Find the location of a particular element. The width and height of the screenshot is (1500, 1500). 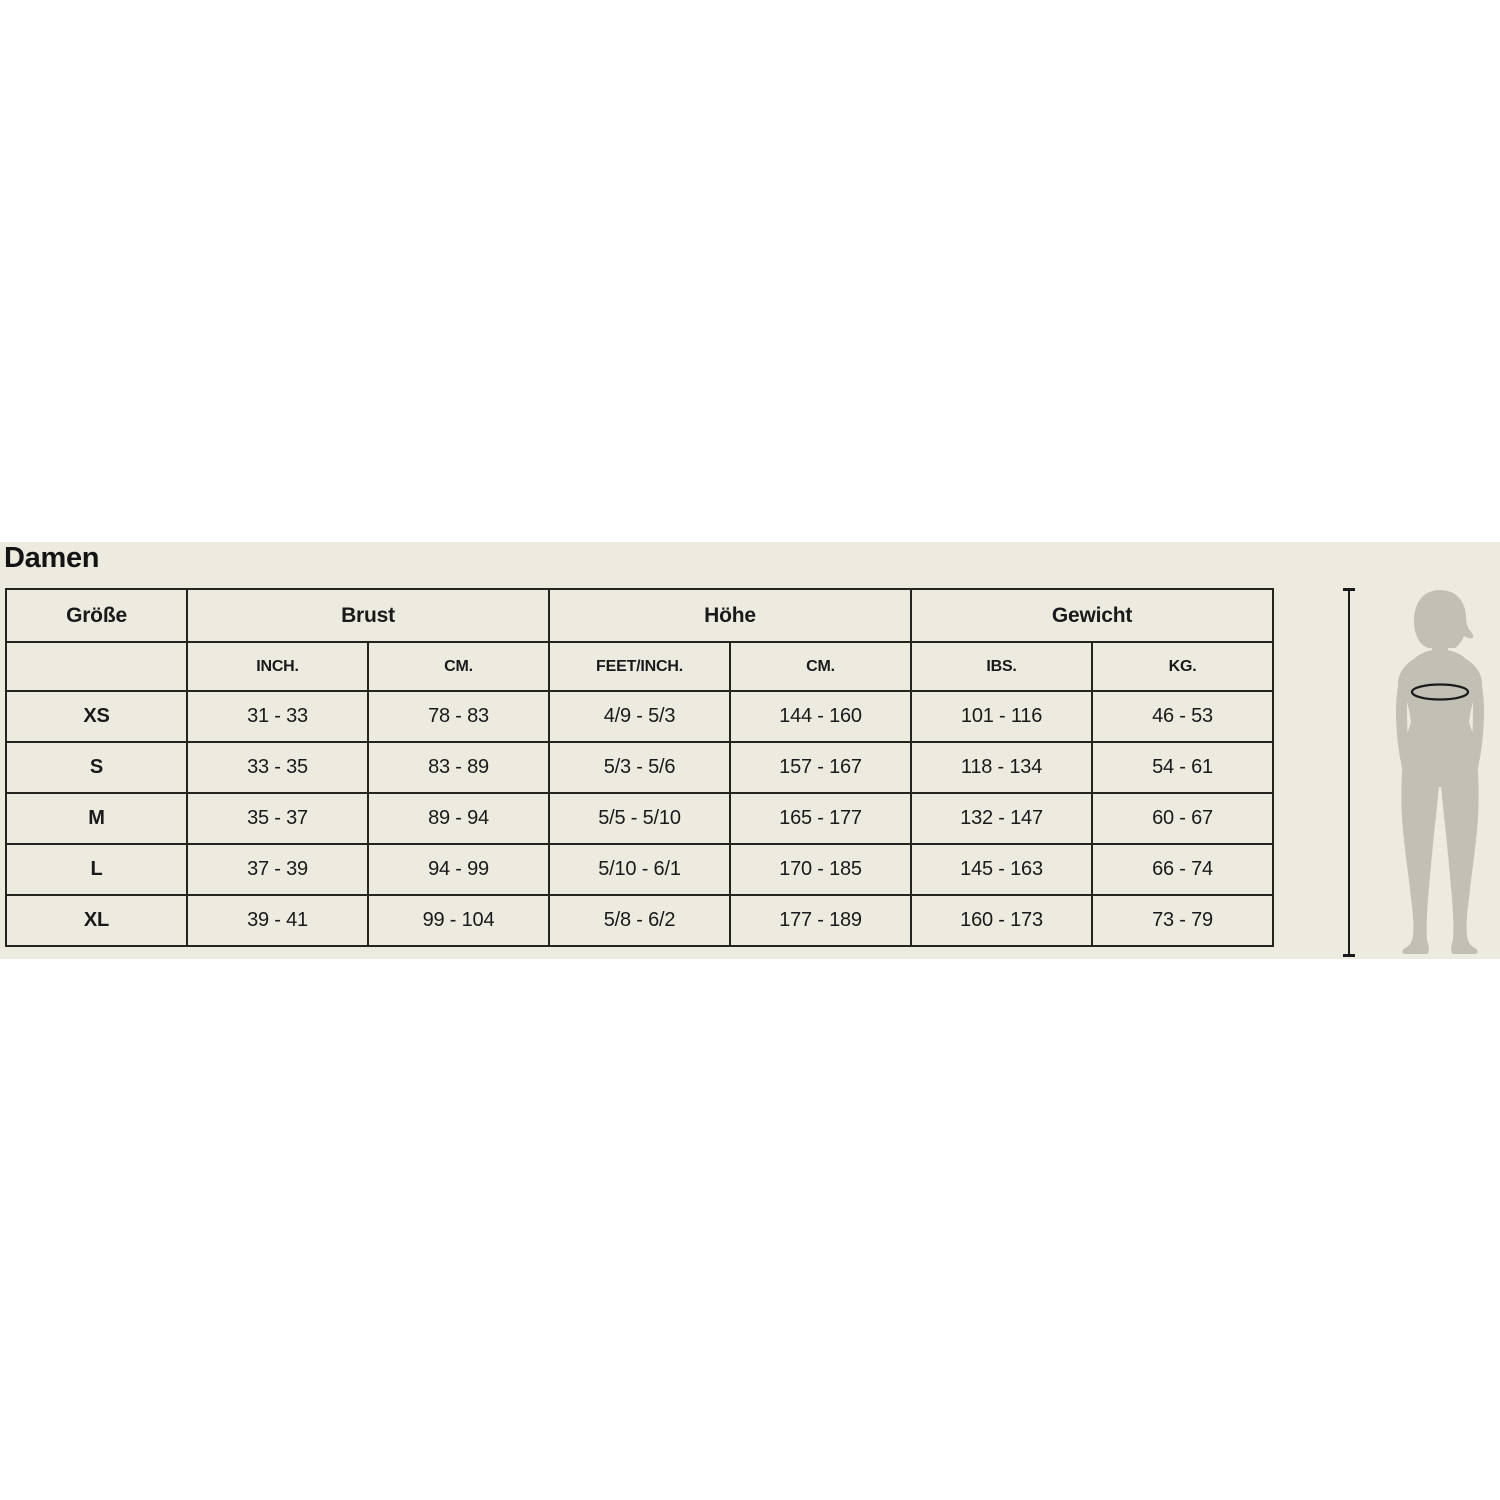

value-cell: 118 - 134 is located at coordinates (1002, 767).